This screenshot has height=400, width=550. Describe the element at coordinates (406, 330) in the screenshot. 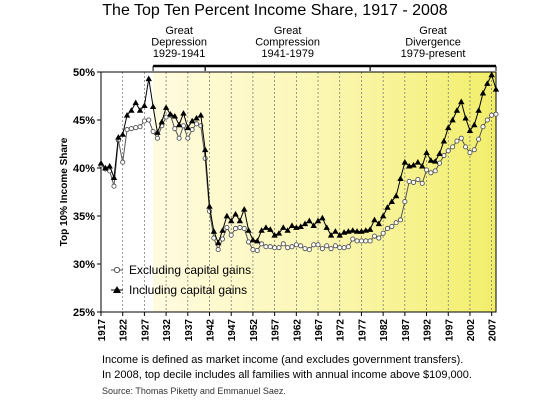

I see `x-tick-label: 1987` at that location.